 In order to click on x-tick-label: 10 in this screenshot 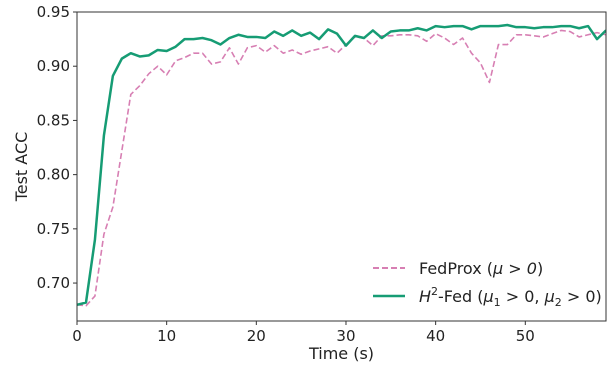, I will do `click(166, 336)`.